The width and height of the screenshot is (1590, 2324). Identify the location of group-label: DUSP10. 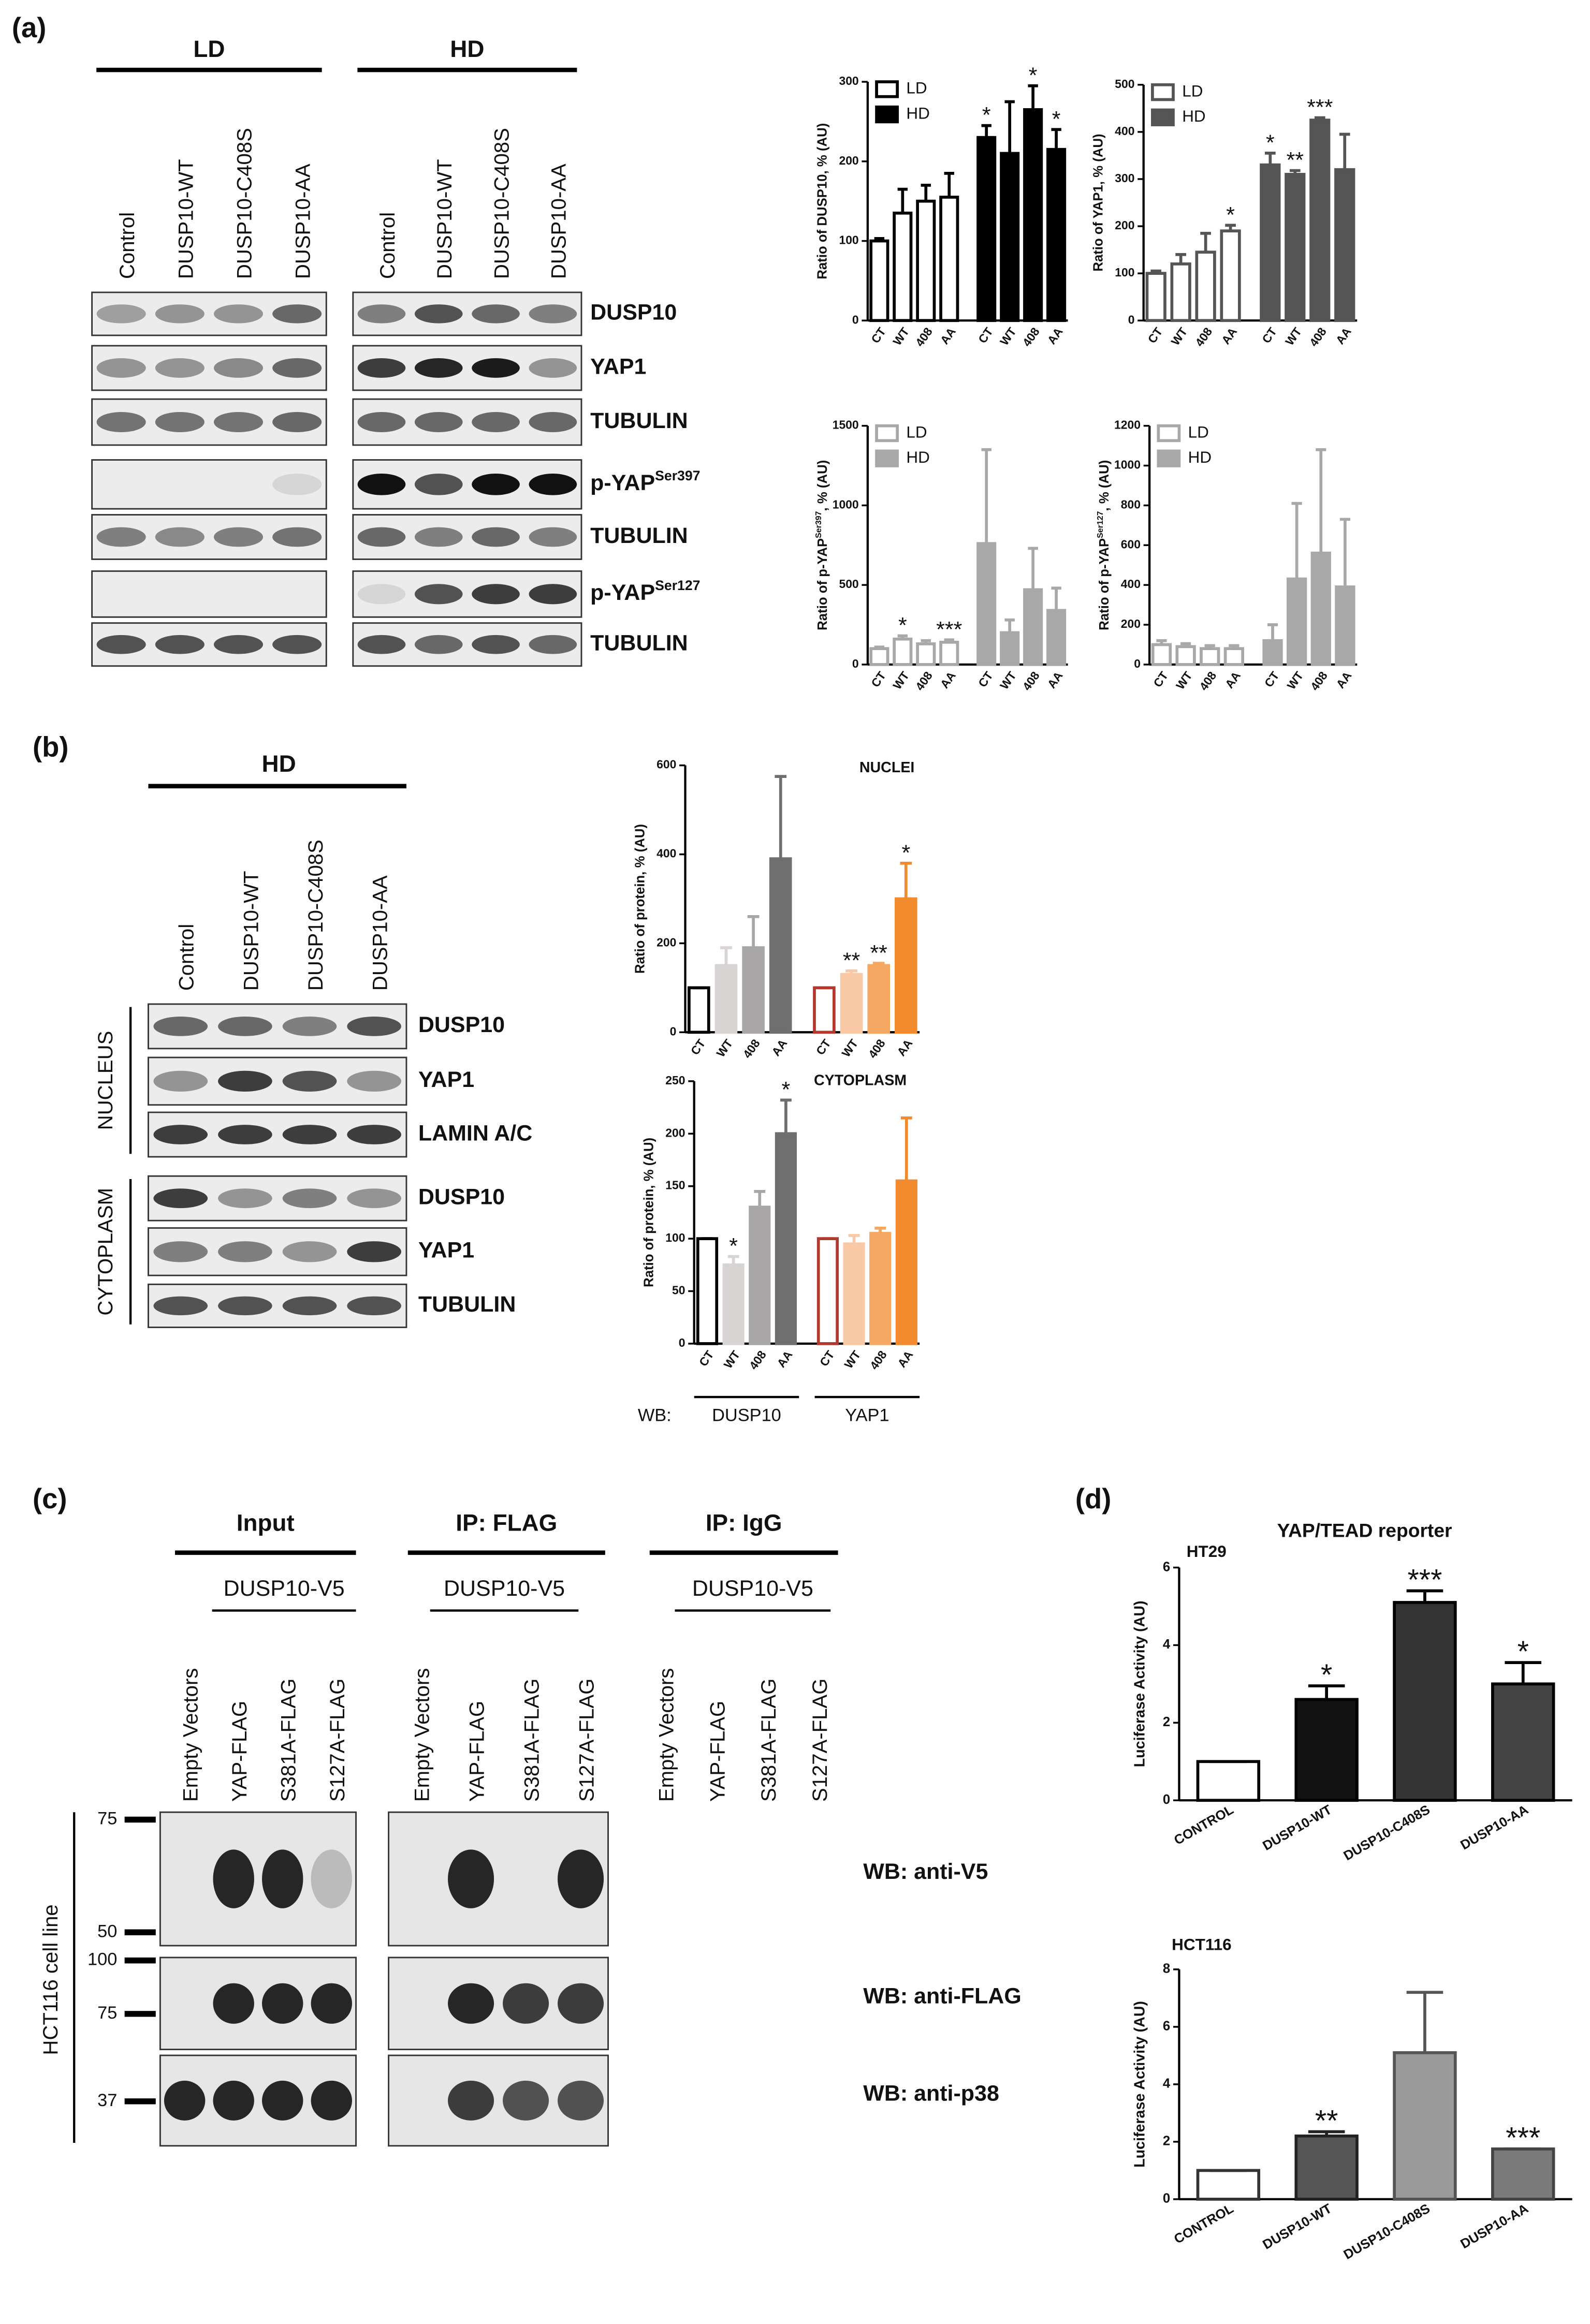
(746, 1415).